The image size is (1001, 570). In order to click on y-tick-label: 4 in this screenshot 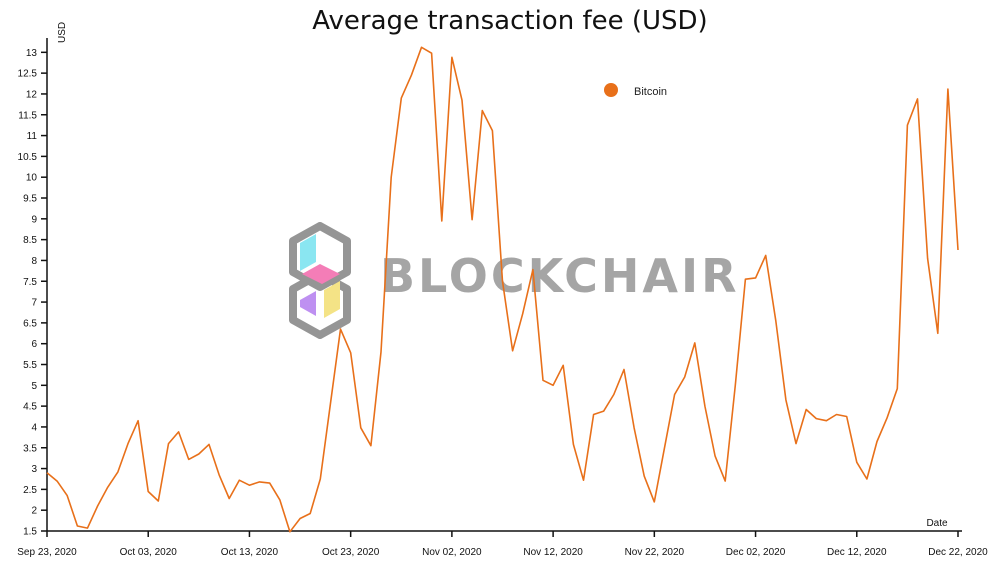, I will do `click(34, 427)`.